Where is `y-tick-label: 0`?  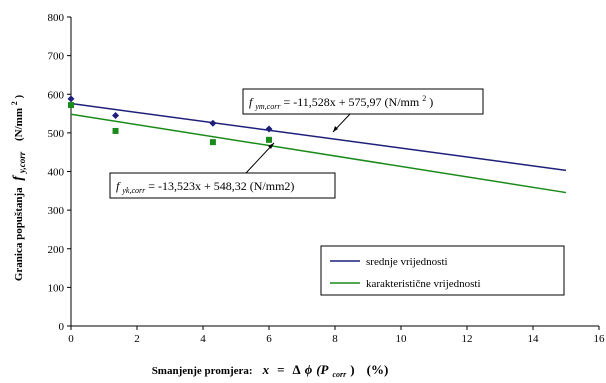
y-tick-label: 0 is located at coordinates (62, 327).